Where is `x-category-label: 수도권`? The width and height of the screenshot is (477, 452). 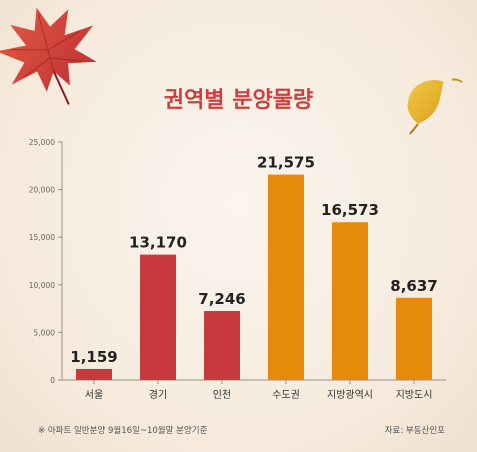
x-category-label: 수도권 is located at coordinates (286, 395).